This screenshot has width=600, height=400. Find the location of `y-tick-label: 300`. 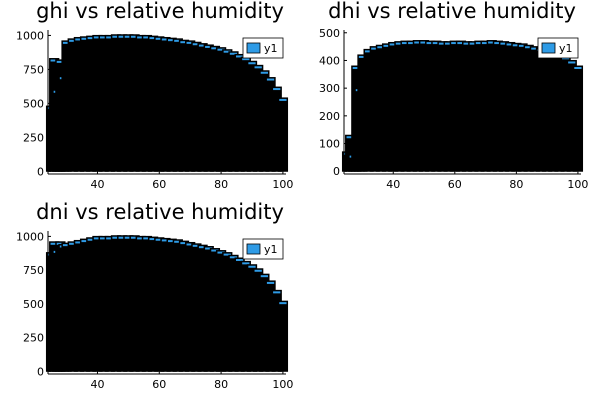

y-tick-label: 300 is located at coordinates (329, 88).